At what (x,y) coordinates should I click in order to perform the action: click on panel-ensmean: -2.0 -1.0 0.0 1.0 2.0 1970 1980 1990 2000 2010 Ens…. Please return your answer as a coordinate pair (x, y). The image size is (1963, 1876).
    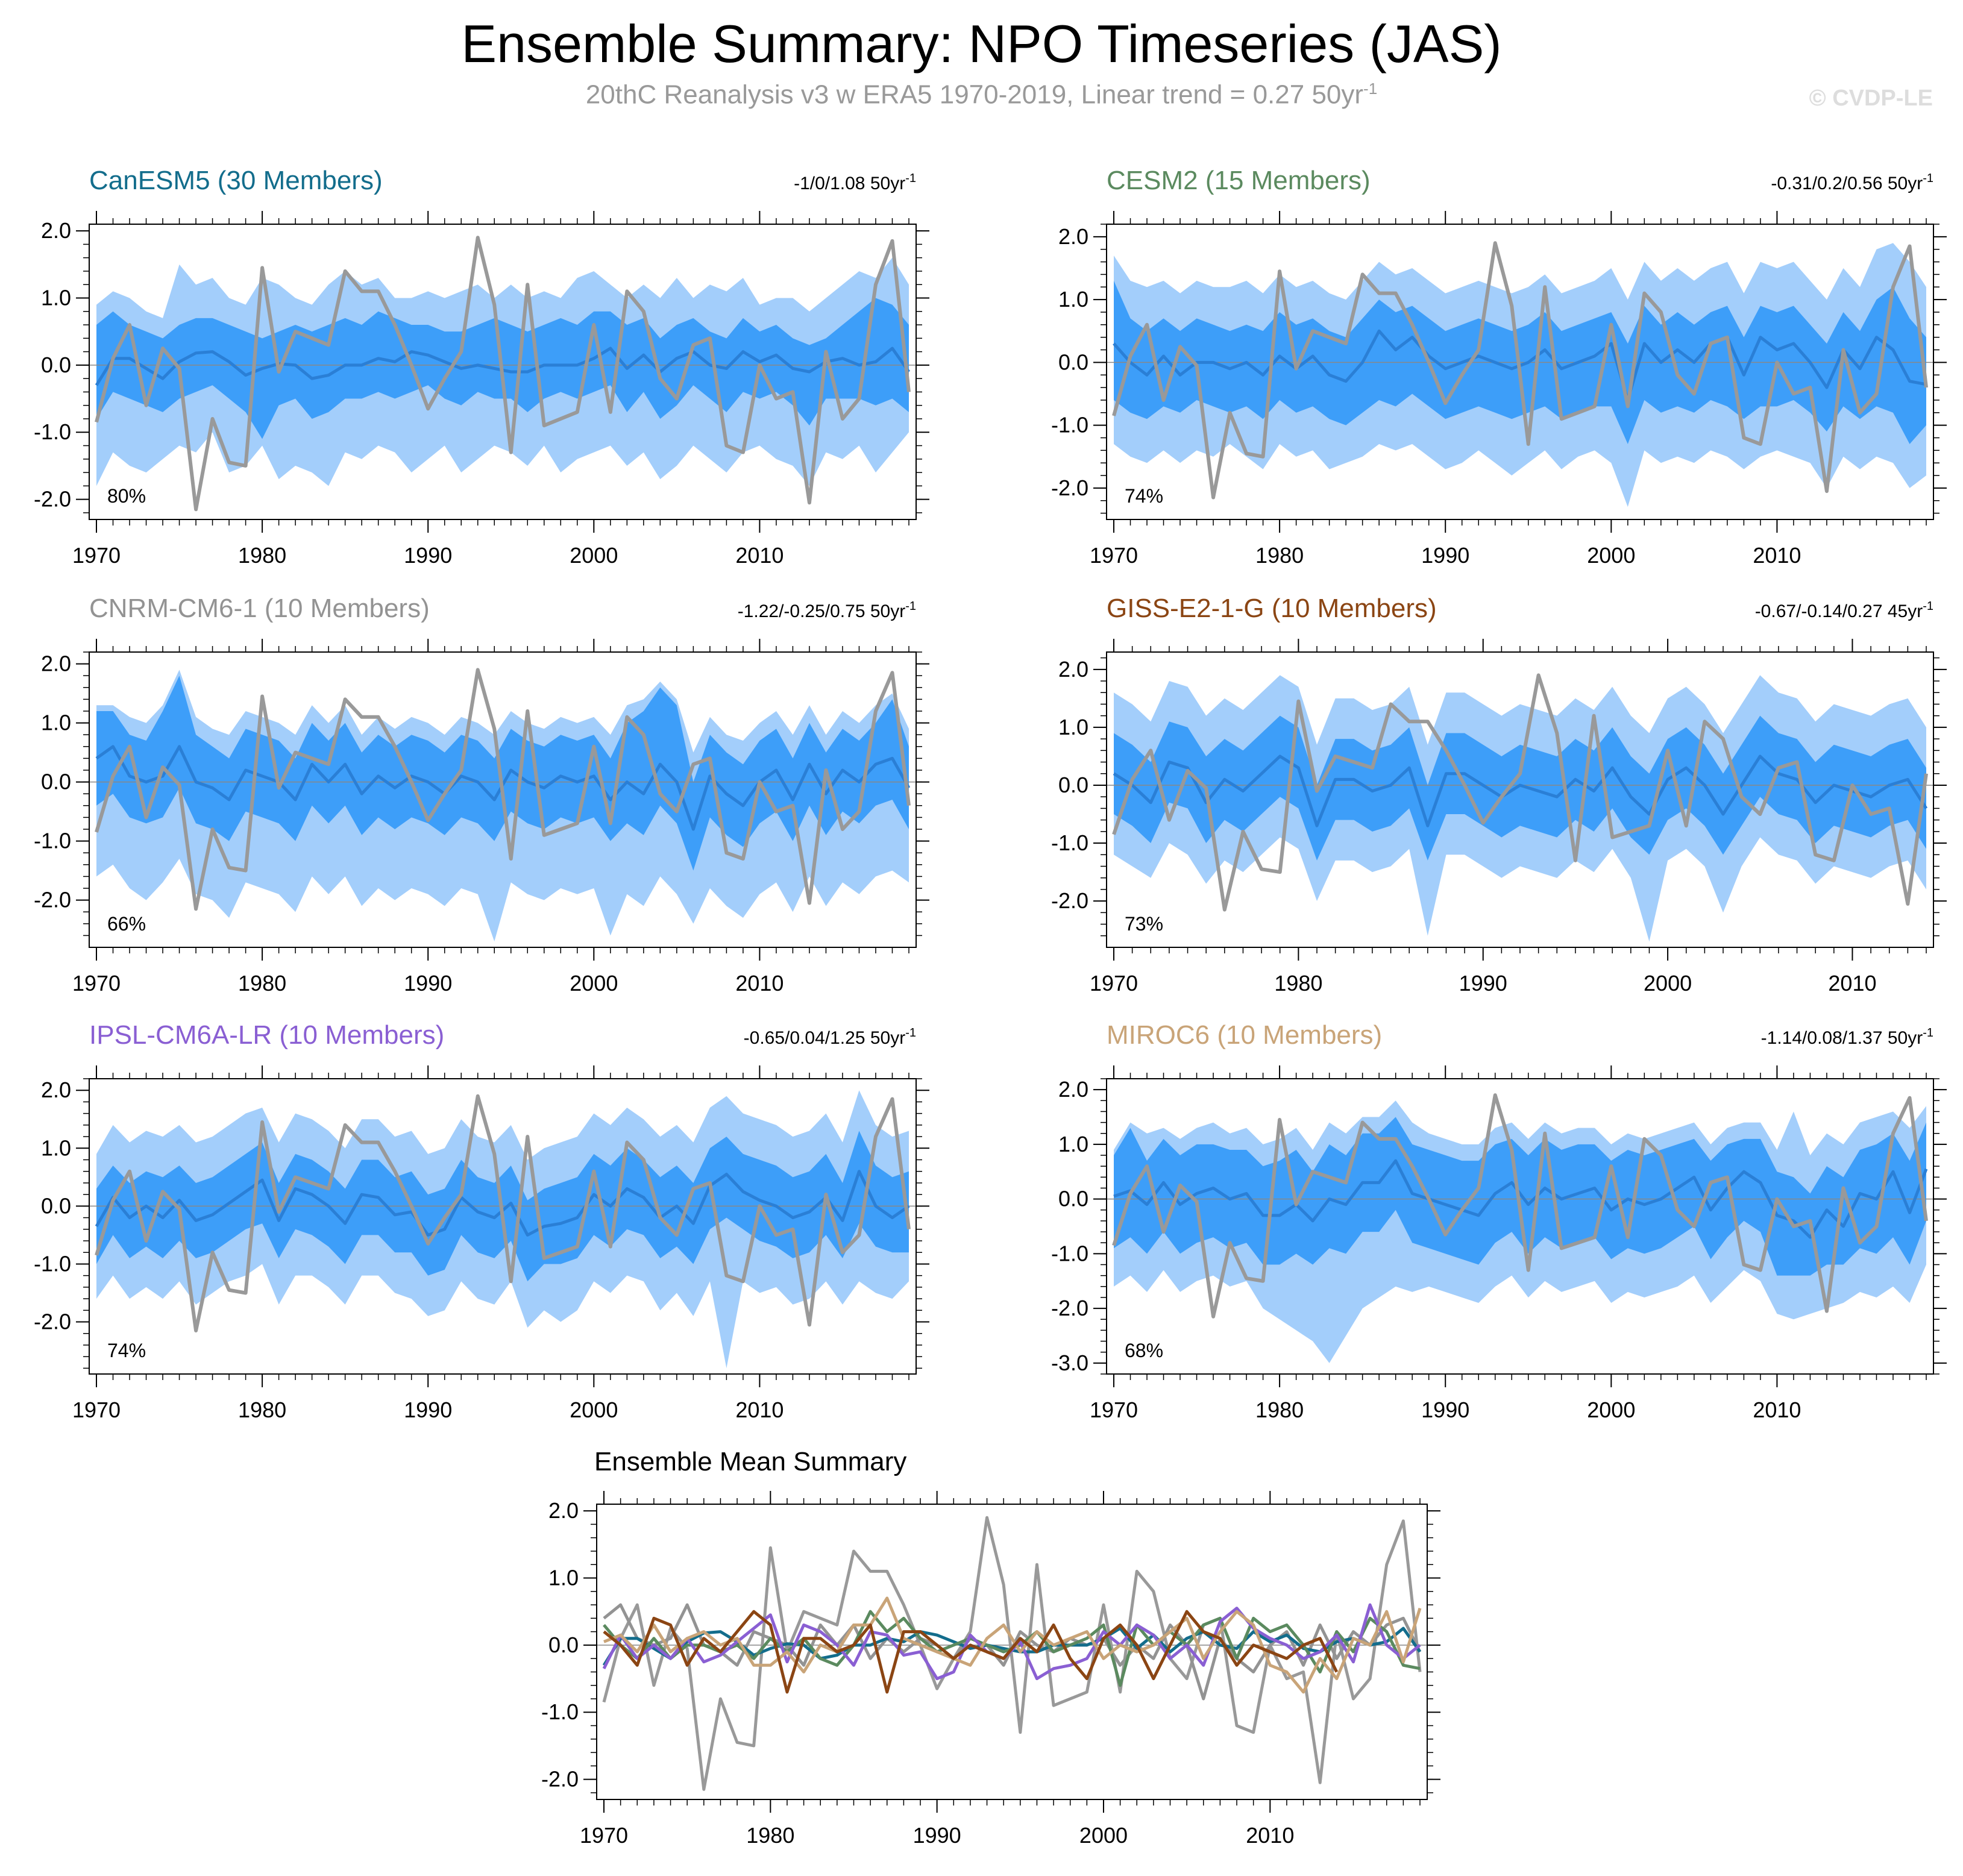
    Looking at the image, I should click on (990, 1647).